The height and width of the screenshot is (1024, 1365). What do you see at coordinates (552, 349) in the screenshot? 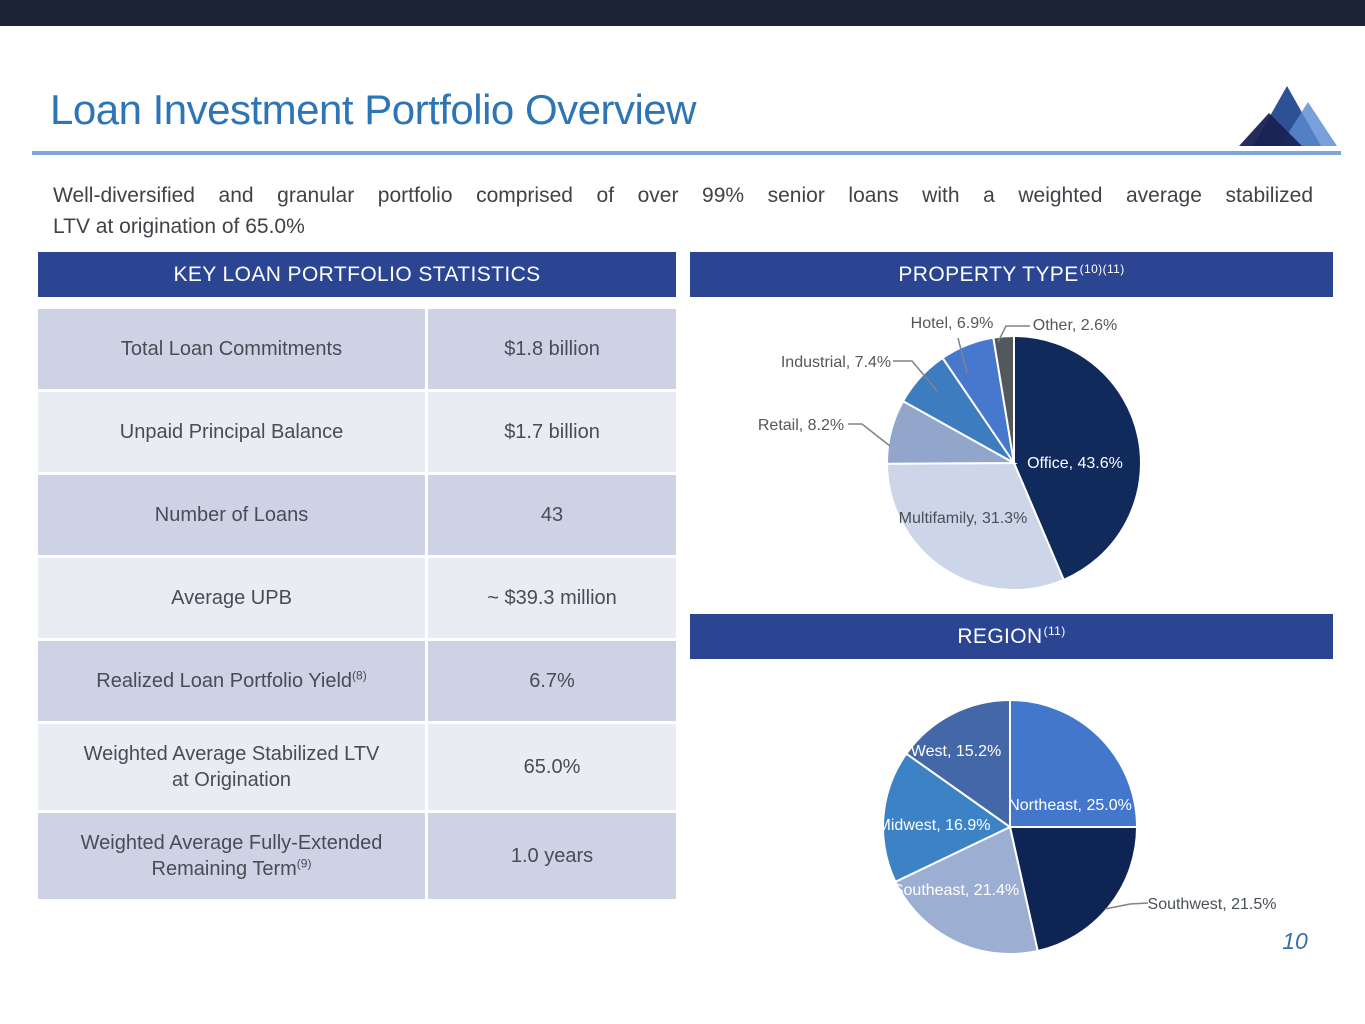
I see `stats-row-value: $1.8 billion` at bounding box center [552, 349].